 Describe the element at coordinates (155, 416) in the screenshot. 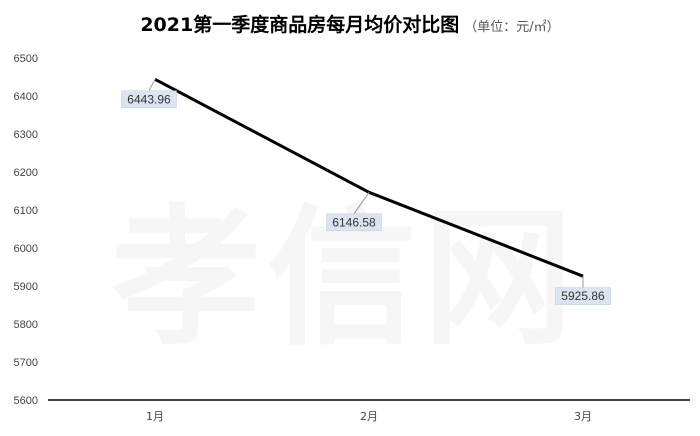

I see `x-tick-label: 1月` at that location.